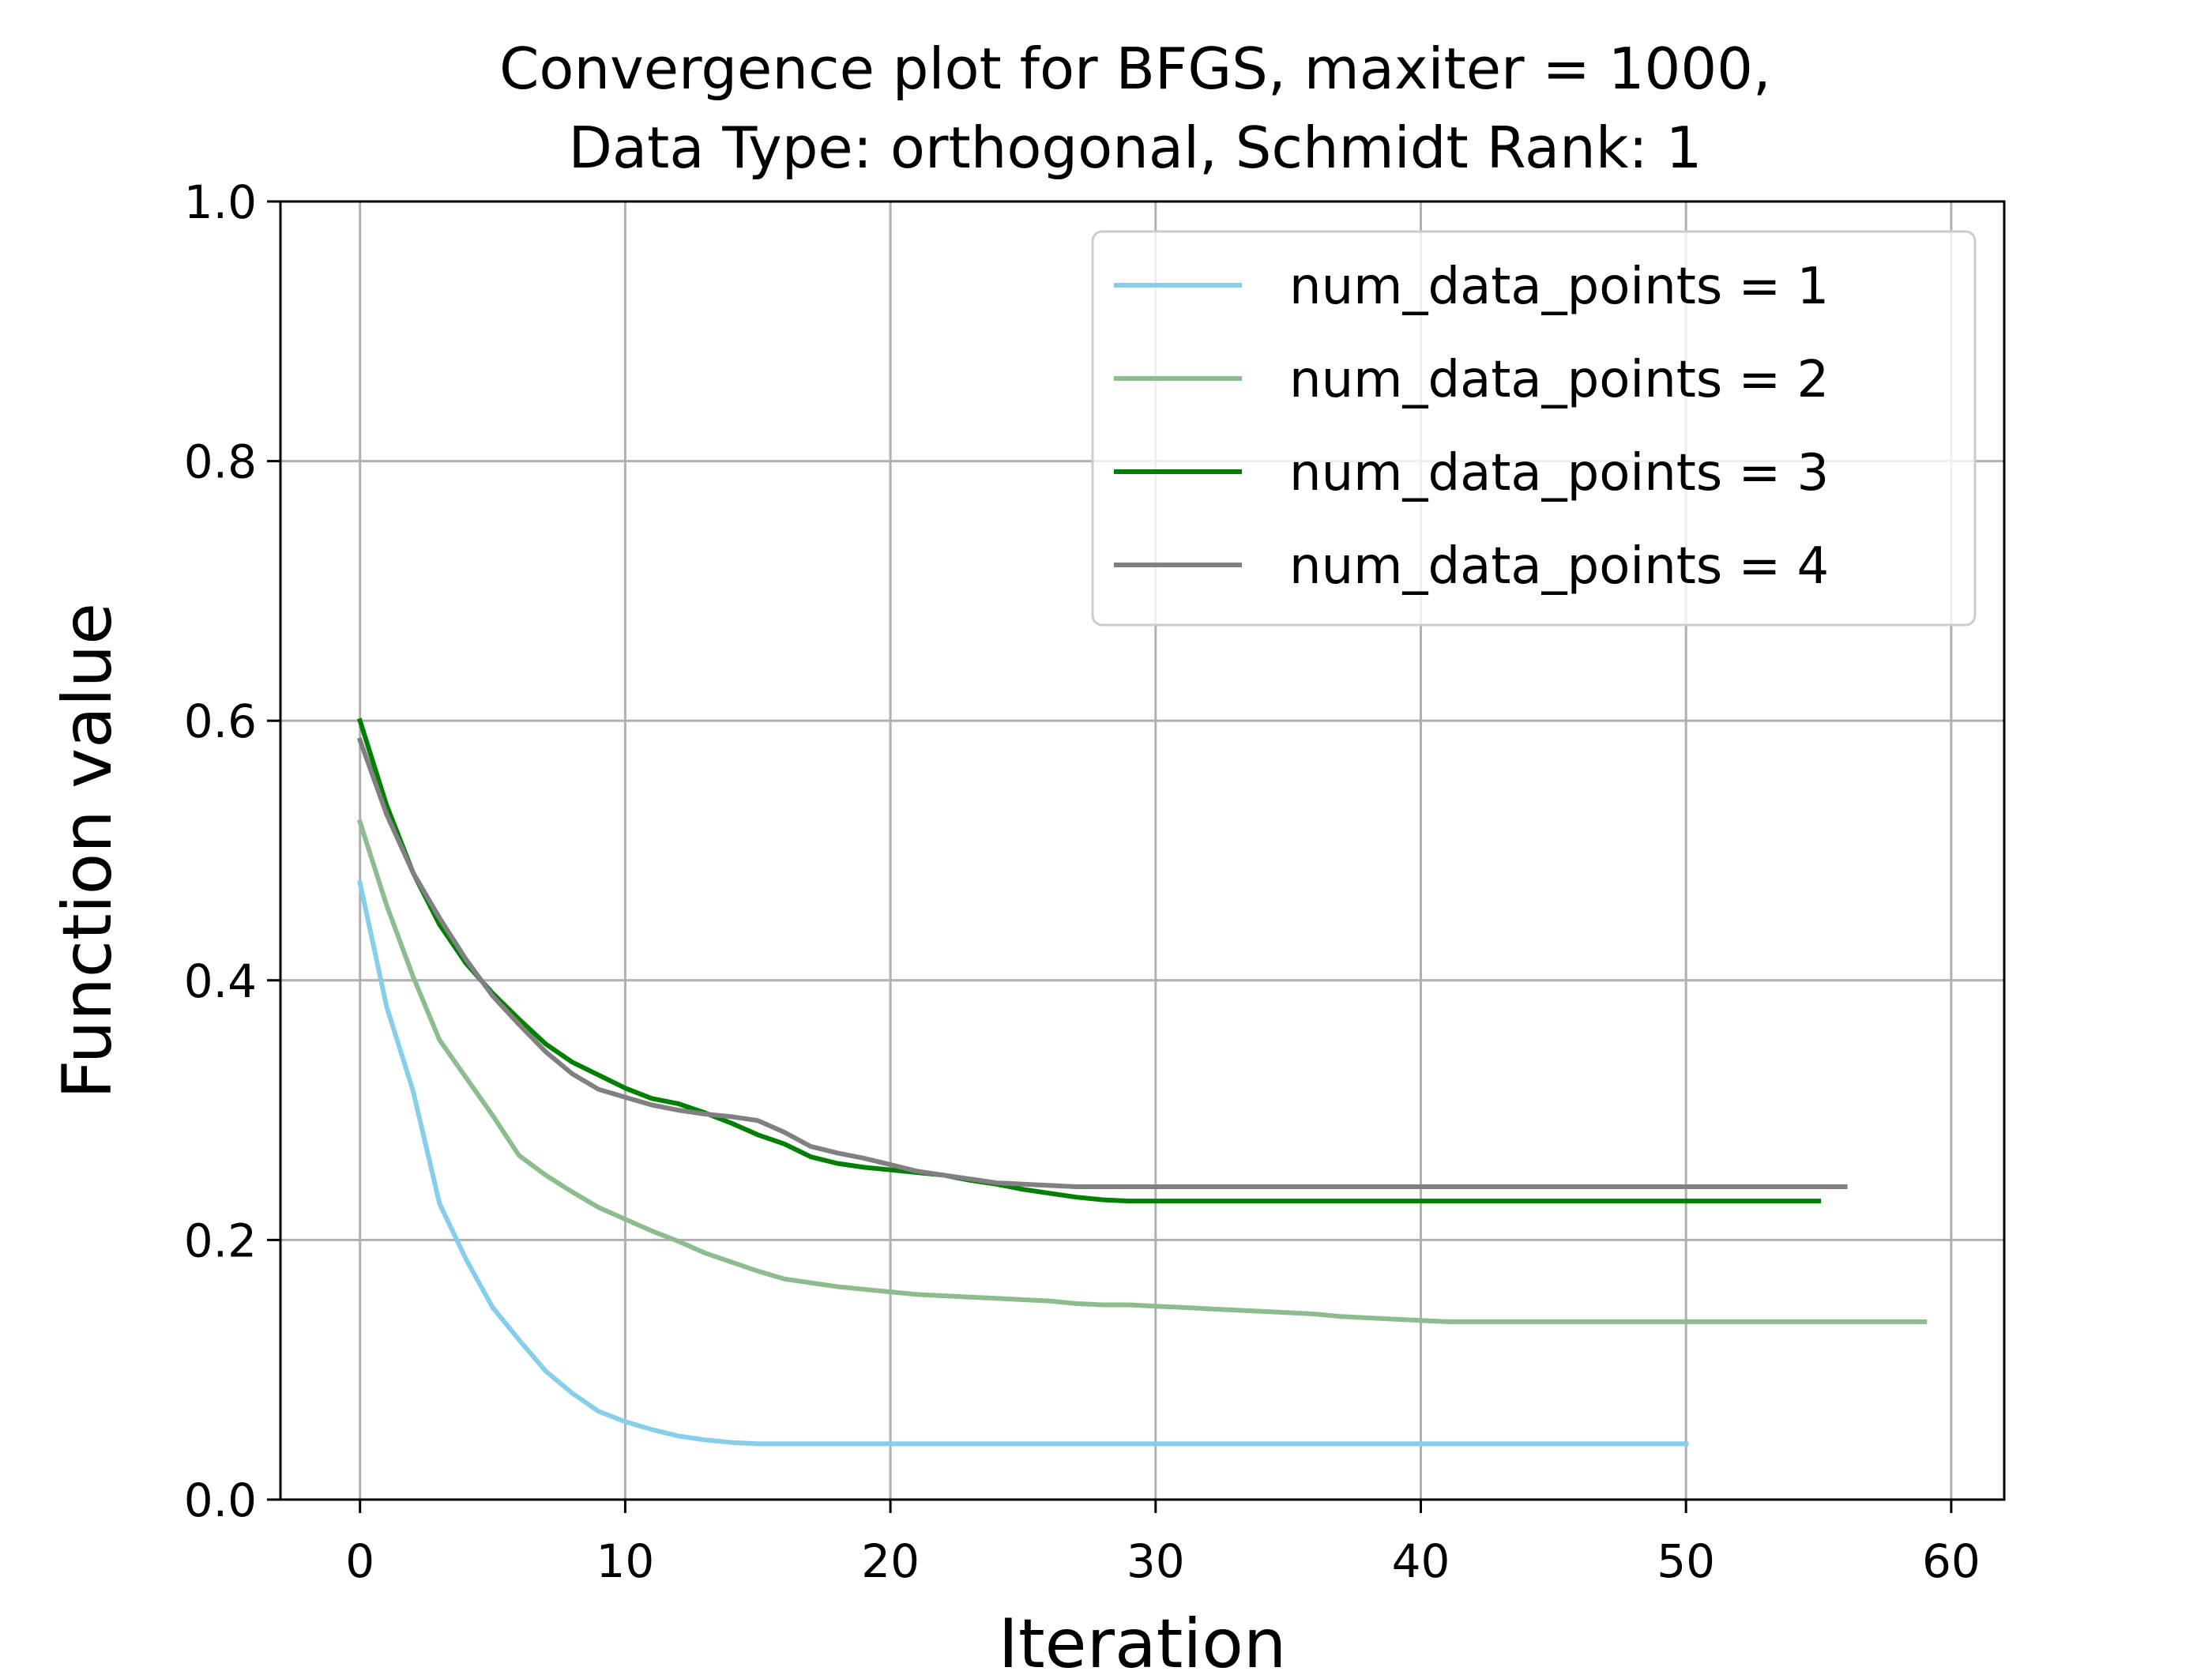 The image size is (2212, 1675). Describe the element at coordinates (221, 981) in the screenshot. I see `y-tick-label: 0.4` at that location.